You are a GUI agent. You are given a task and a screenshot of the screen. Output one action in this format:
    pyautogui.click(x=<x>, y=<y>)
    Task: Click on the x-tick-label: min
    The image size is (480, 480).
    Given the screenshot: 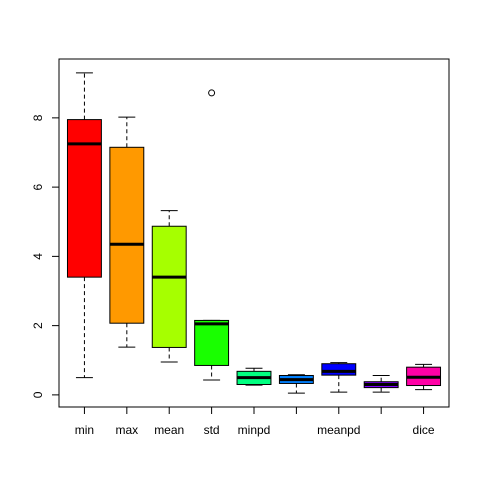 What is the action you would take?
    pyautogui.click(x=84, y=430)
    